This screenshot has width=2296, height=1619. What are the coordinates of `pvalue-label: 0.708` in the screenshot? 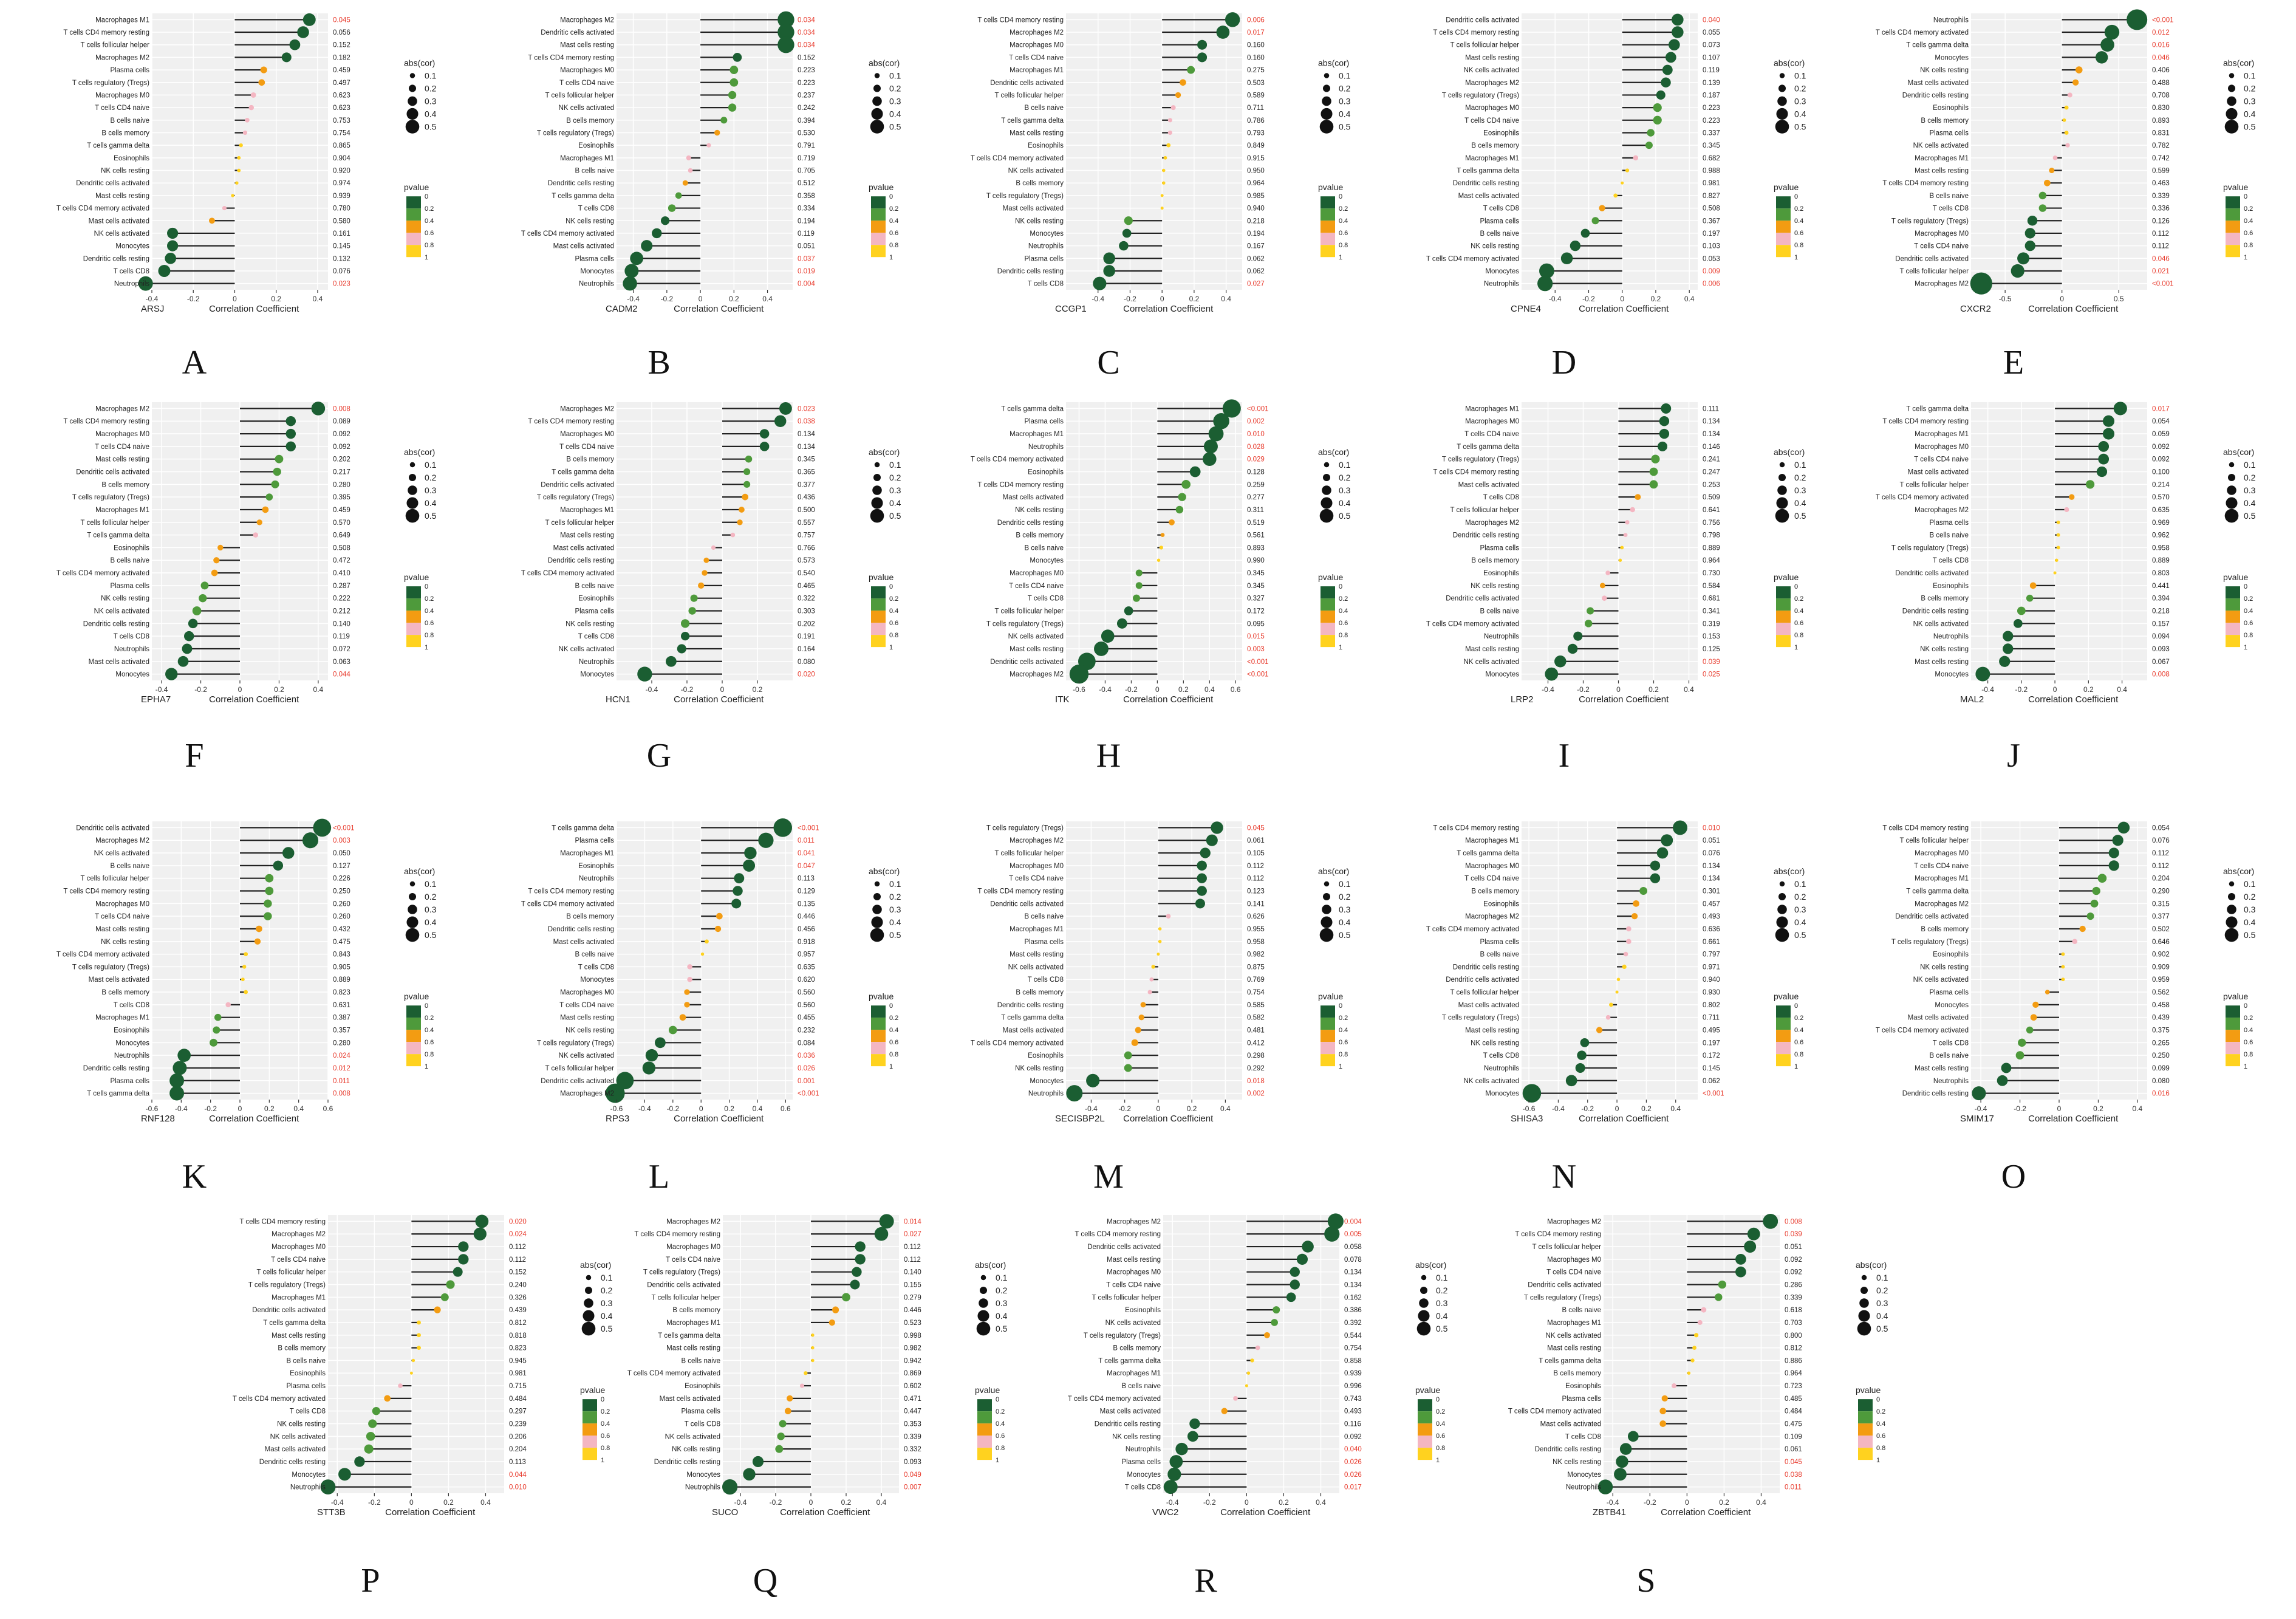 It's located at (2161, 95).